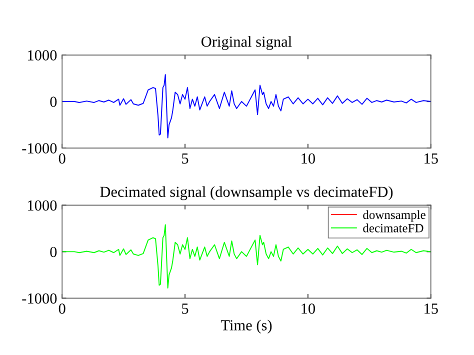  I want to click on chart-title: Decimated signal (downsample vs decimateFD), so click(246, 193).